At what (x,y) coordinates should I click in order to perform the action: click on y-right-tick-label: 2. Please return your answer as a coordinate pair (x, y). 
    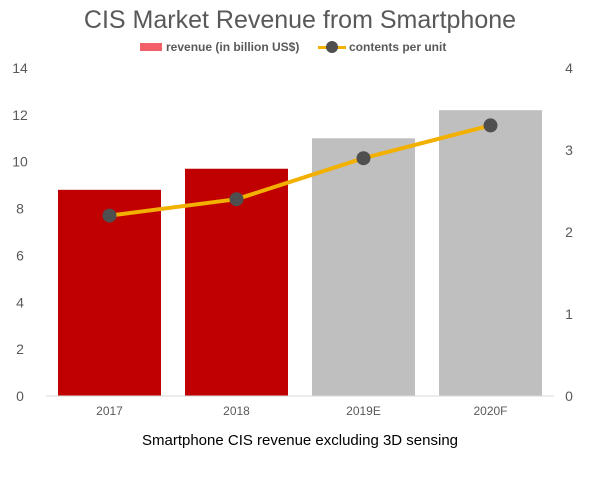
    Looking at the image, I should click on (569, 232).